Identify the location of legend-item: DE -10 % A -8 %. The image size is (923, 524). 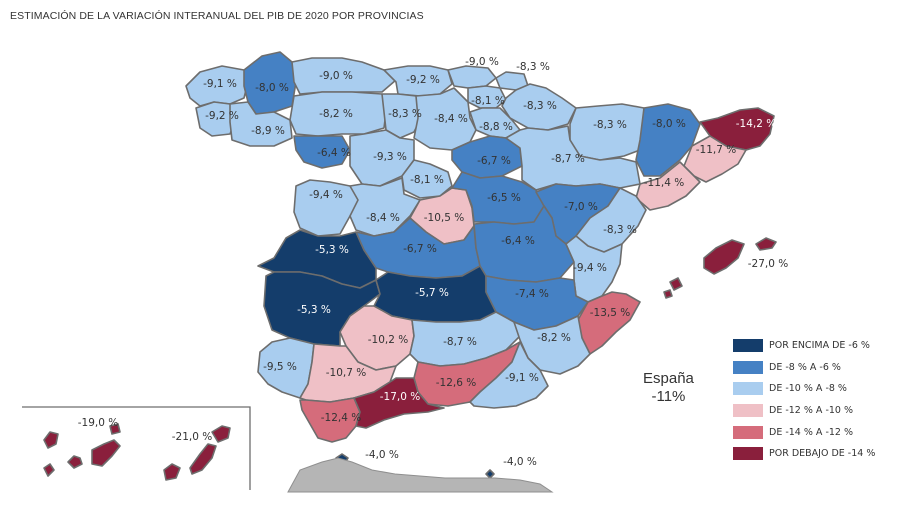
(804, 389).